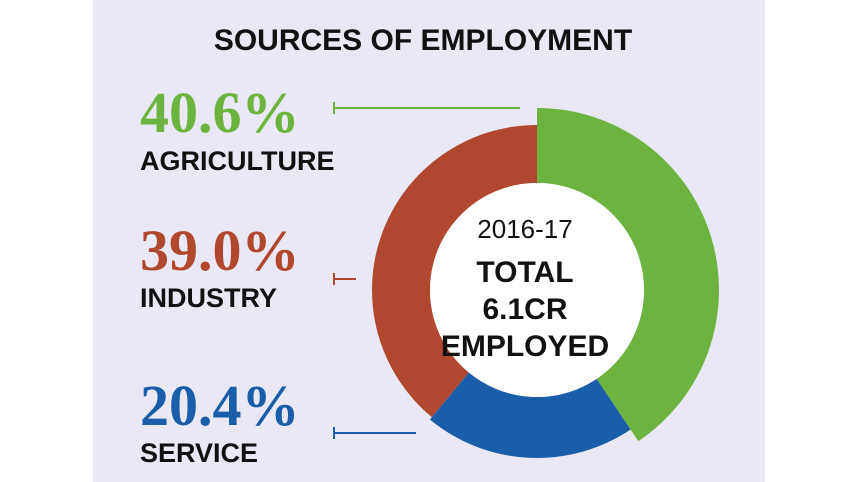  Describe the element at coordinates (220, 405) in the screenshot. I see `percent-label: 20.4%` at that location.